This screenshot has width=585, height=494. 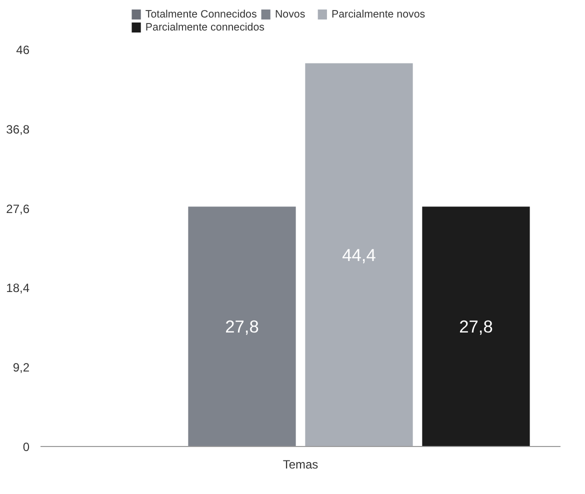 What do you see at coordinates (18, 129) in the screenshot?
I see `y-tick-label: 36,8` at bounding box center [18, 129].